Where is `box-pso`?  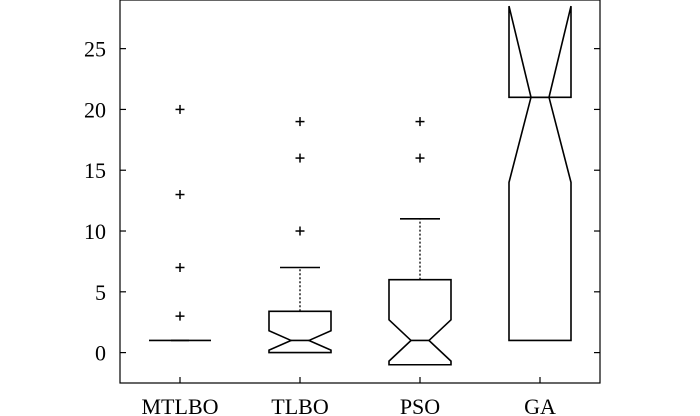
box-pso is located at coordinates (420, 241).